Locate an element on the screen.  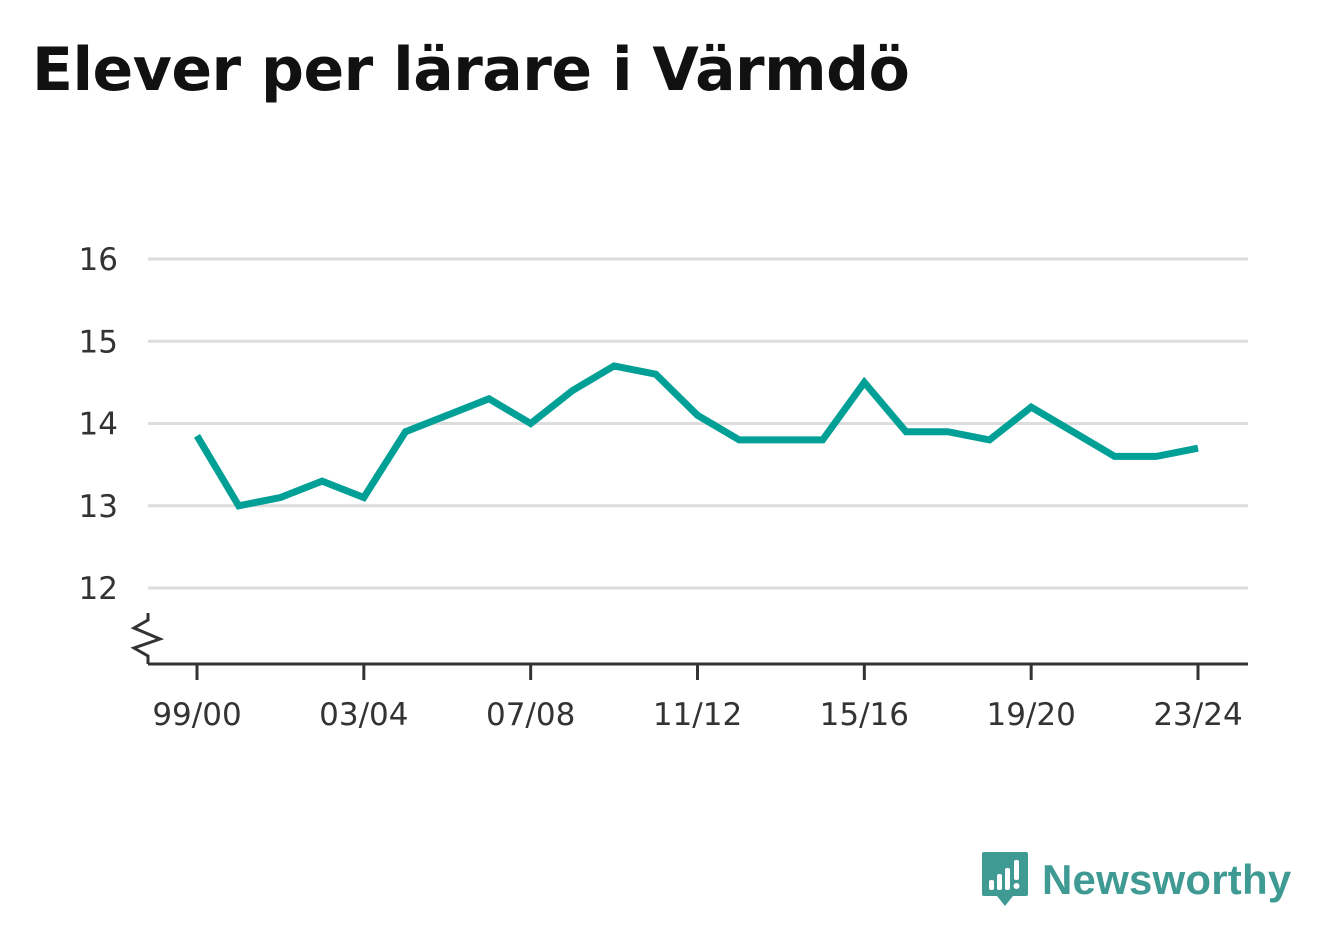
x-axis is located at coordinates (689, 639).